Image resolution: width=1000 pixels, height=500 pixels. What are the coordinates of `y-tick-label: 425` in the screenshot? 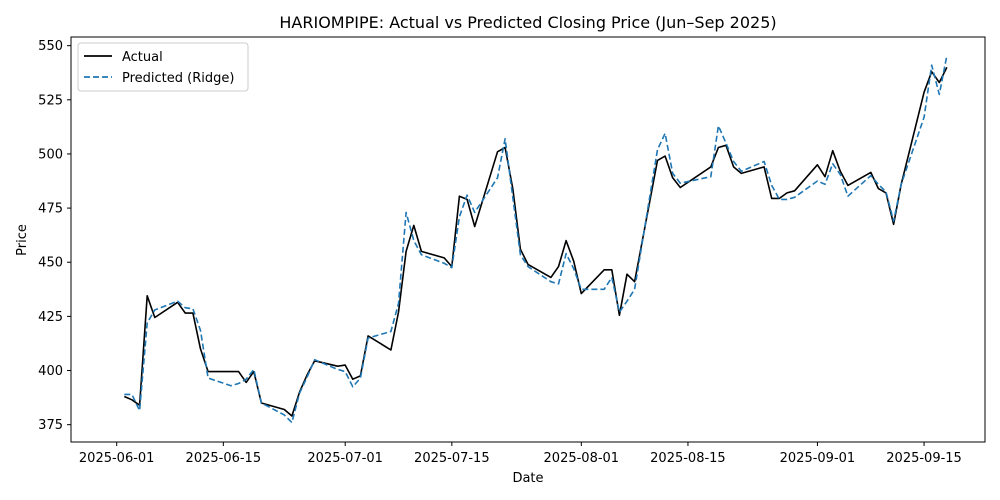 It's located at (50, 317).